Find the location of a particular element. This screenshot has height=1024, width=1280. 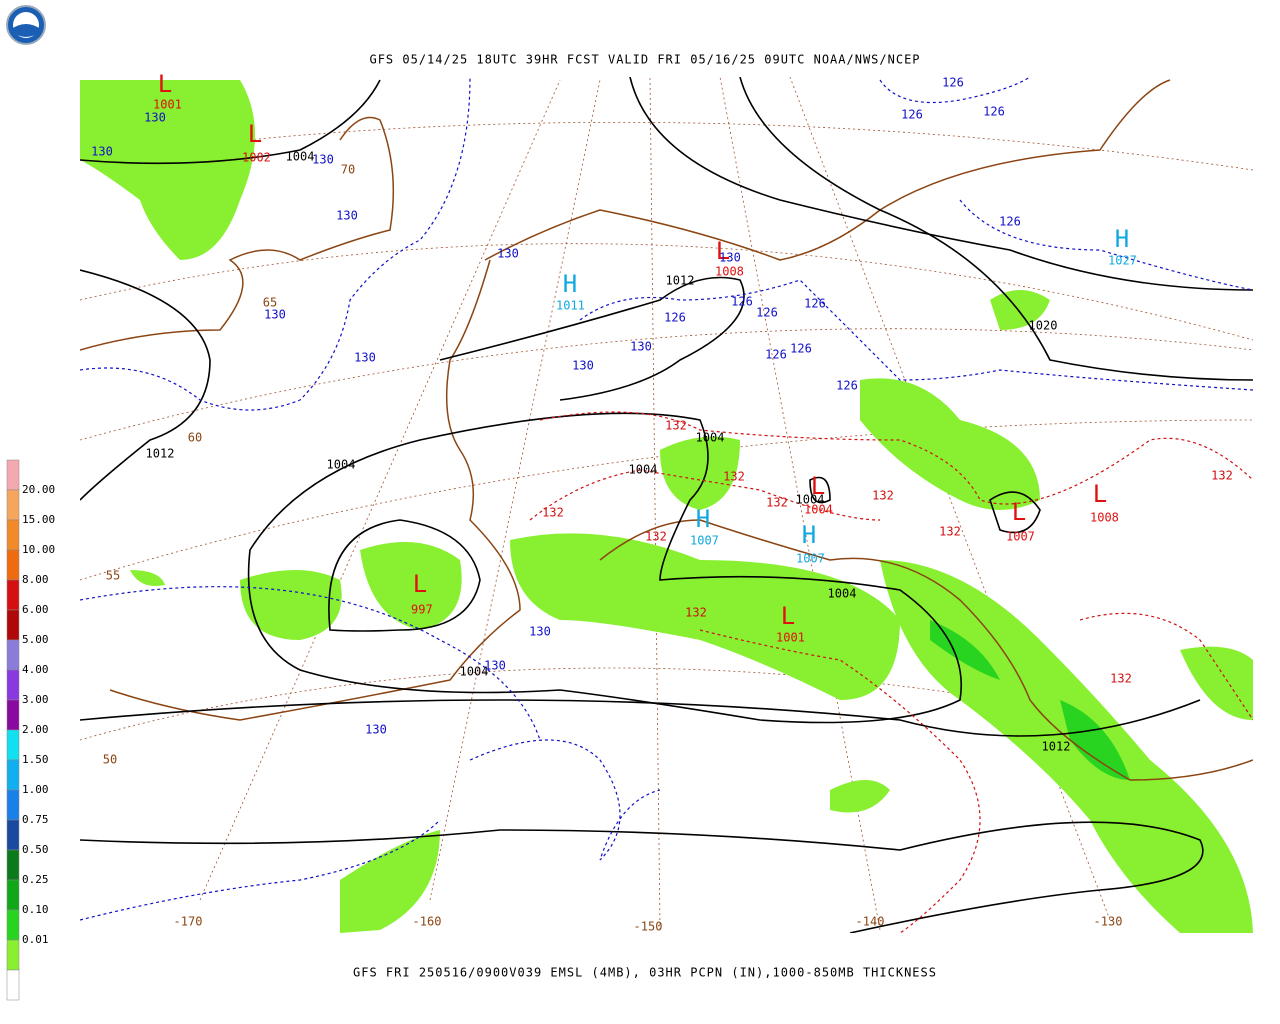

noaa-logo is located at coordinates (26, 25).